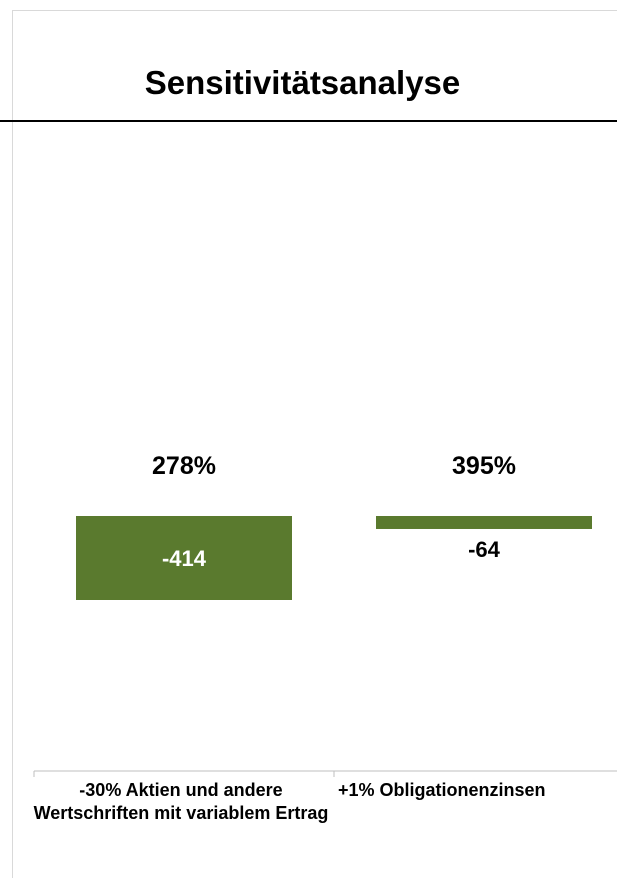  What do you see at coordinates (12, 444) in the screenshot?
I see `frame-border-left` at bounding box center [12, 444].